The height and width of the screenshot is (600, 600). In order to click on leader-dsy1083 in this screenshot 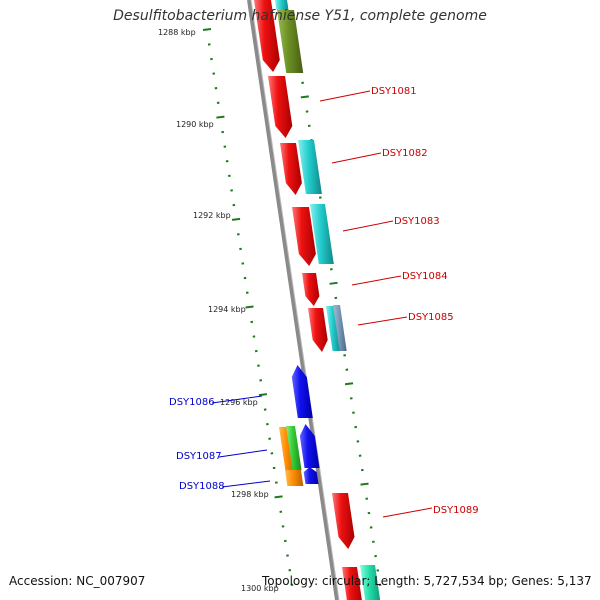, I will do `click(368, 226)`.